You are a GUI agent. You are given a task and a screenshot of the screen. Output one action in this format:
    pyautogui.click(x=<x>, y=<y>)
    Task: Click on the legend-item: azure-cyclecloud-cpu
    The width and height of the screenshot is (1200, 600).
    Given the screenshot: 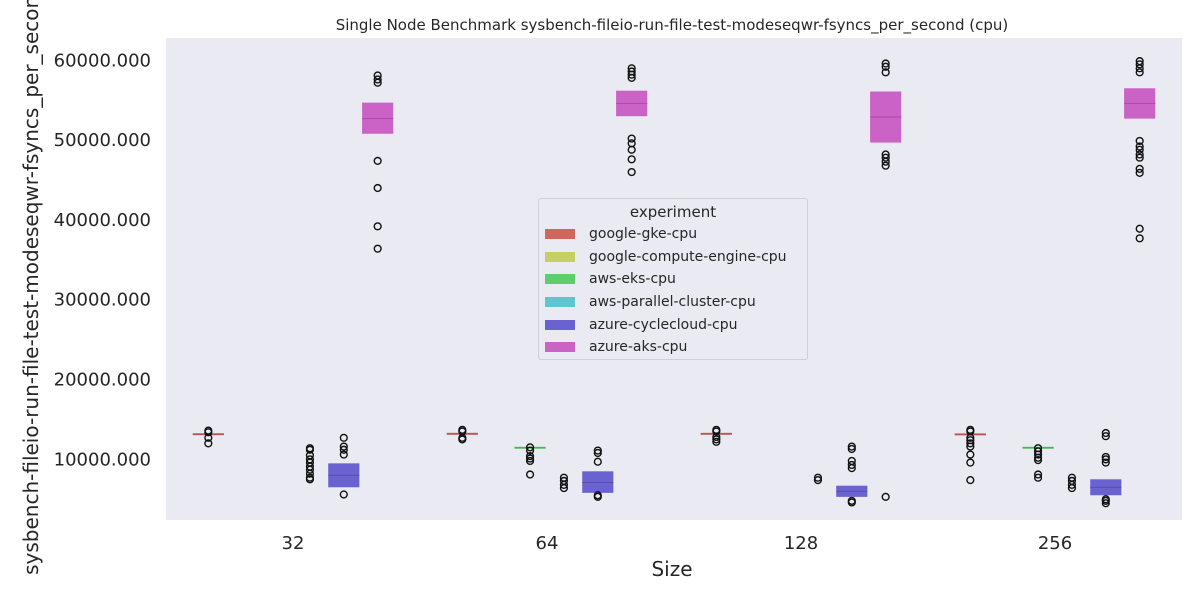 What is the action you would take?
    pyautogui.click(x=673, y=324)
    